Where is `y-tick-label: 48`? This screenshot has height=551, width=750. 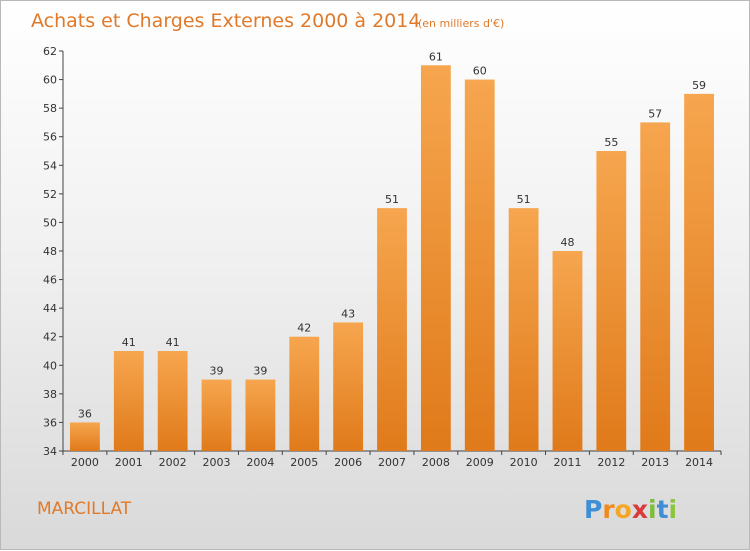
y-tick-label: 48 is located at coordinates (50, 251).